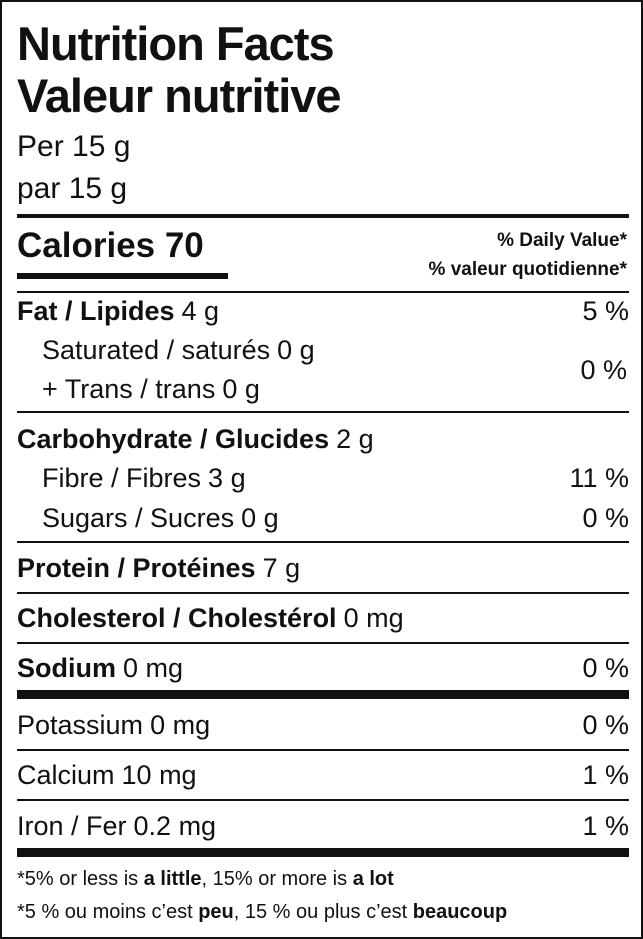  What do you see at coordinates (323, 311) in the screenshot?
I see `fat-row: Fat / Lipides 4 g 5 %` at bounding box center [323, 311].